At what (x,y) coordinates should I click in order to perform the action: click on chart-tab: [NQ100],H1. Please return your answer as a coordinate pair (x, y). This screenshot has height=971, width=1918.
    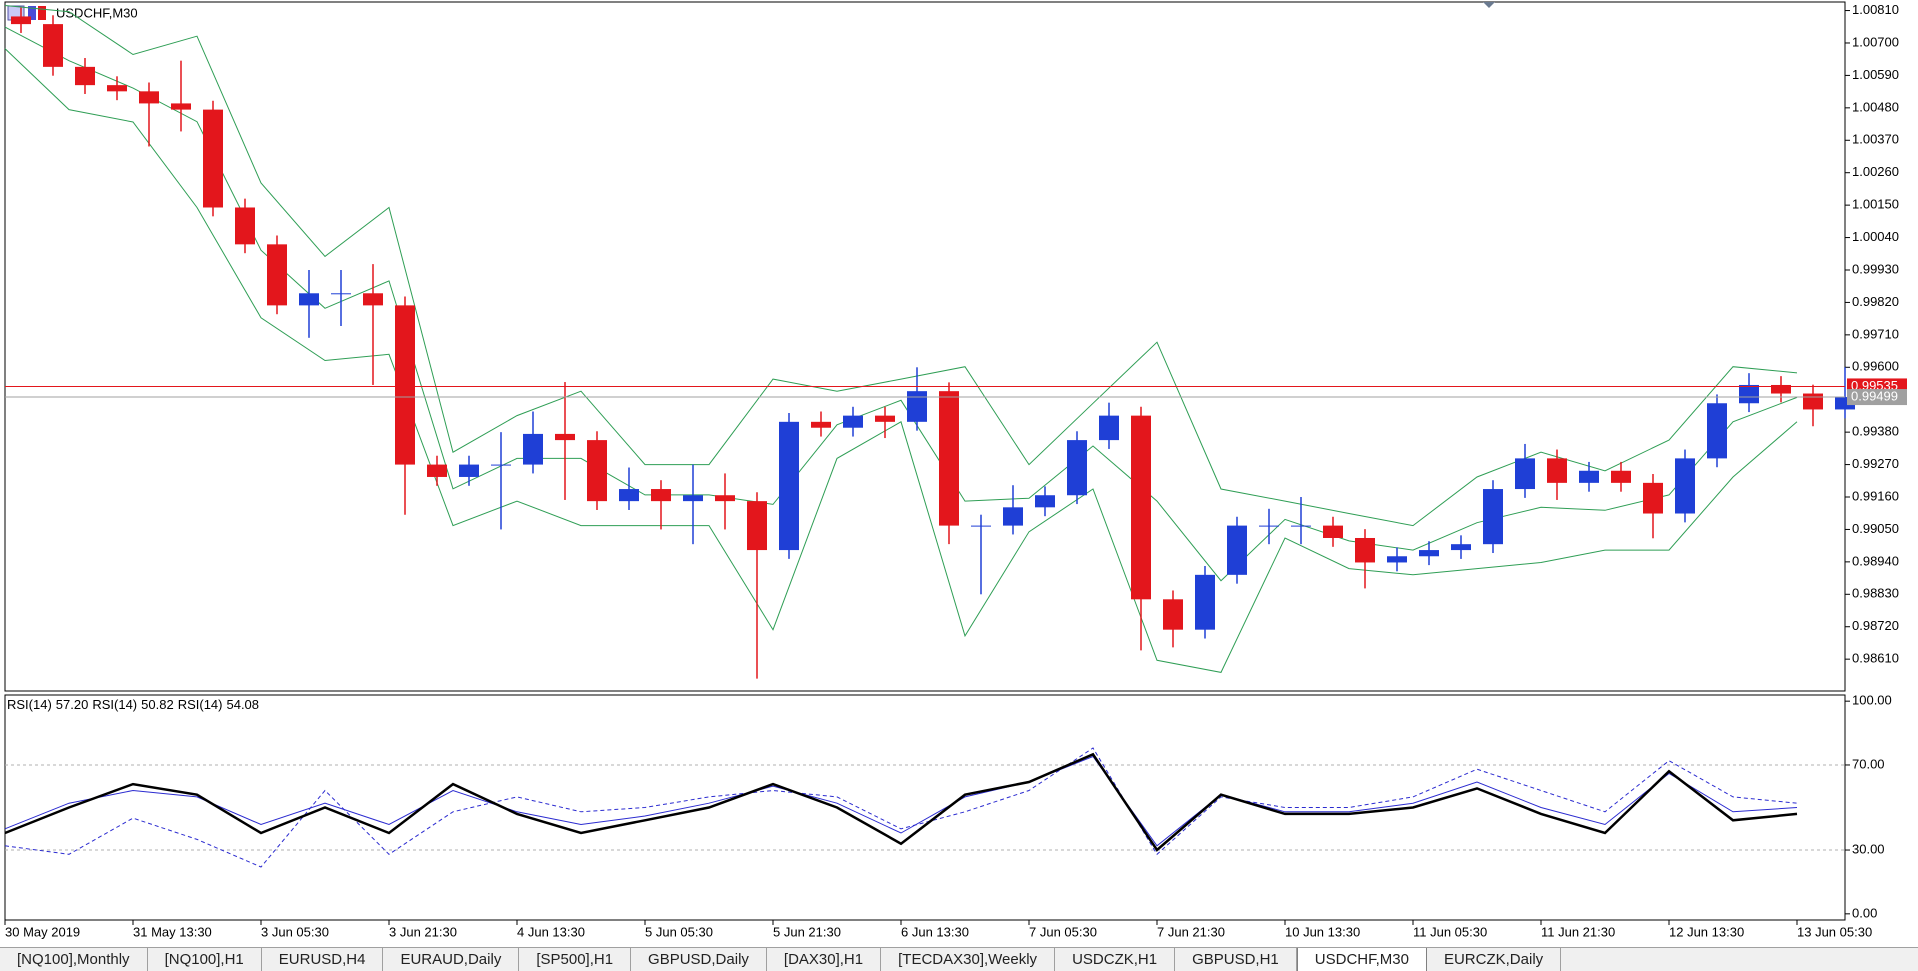
    Looking at the image, I should click on (205, 959).